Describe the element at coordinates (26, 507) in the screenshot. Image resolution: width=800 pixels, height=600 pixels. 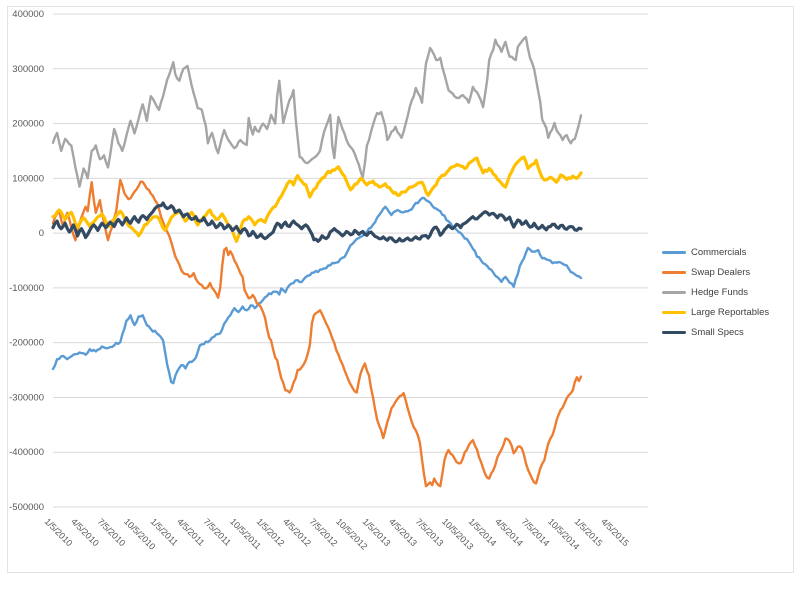
I see `y-axis-tick-label: -500000` at that location.